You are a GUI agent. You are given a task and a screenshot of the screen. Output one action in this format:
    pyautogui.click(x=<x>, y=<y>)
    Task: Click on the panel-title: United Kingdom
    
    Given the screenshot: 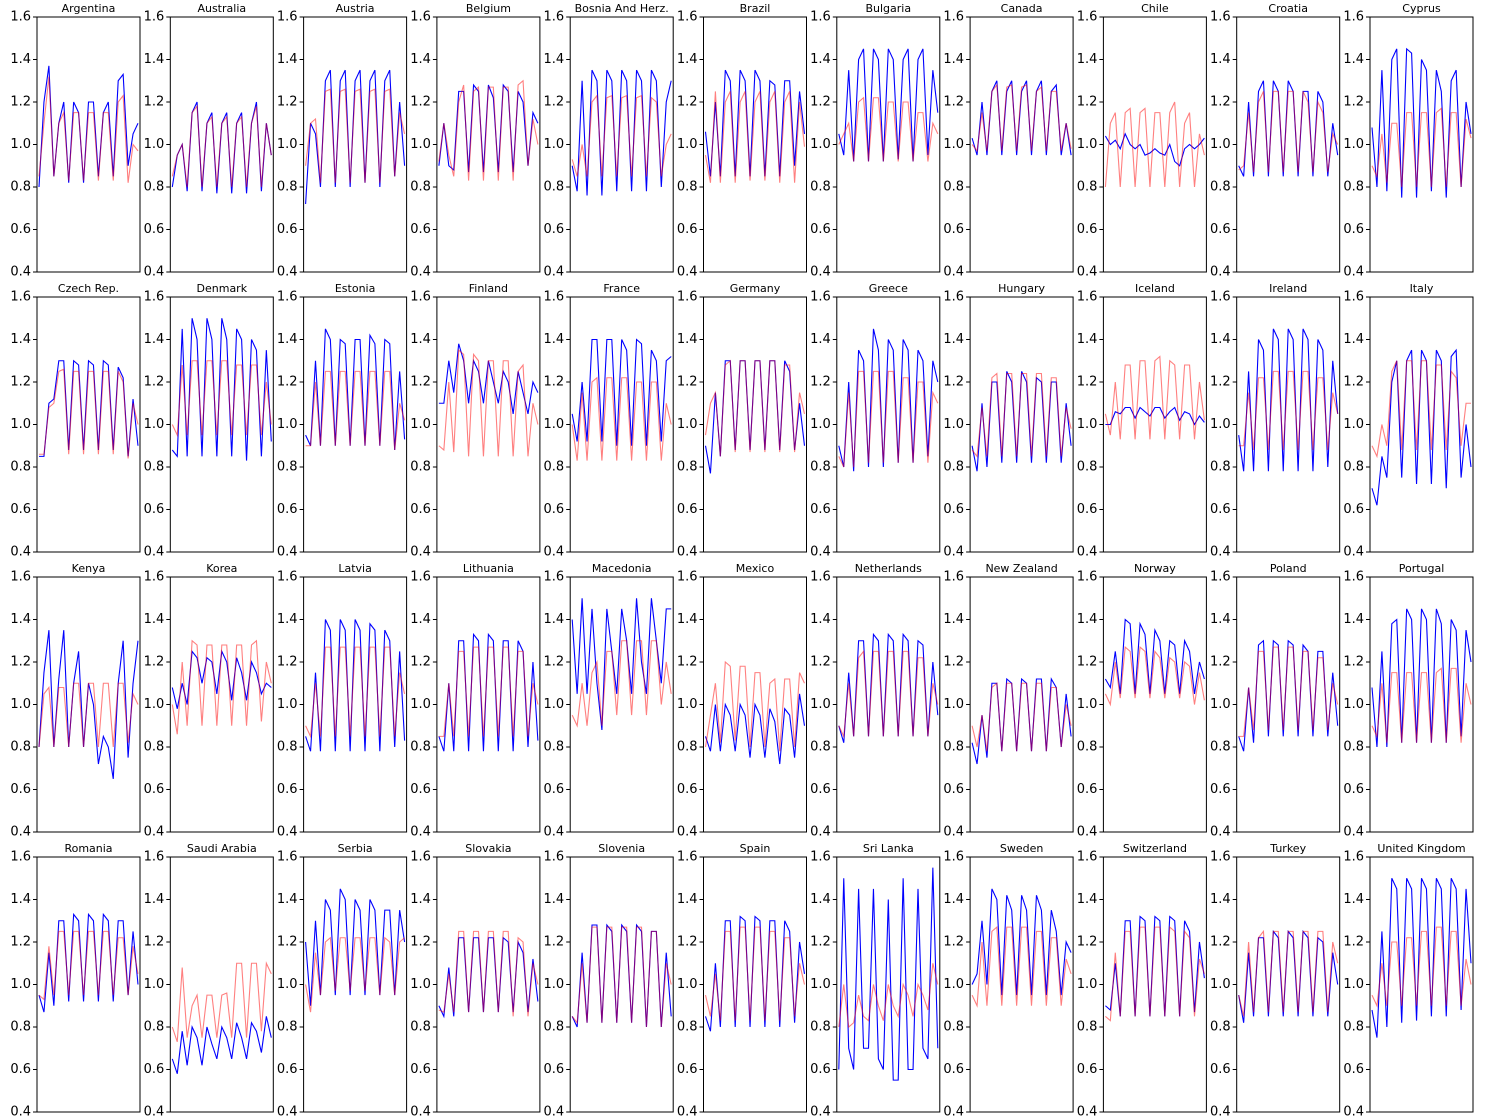 What is the action you would take?
    pyautogui.click(x=1421, y=848)
    